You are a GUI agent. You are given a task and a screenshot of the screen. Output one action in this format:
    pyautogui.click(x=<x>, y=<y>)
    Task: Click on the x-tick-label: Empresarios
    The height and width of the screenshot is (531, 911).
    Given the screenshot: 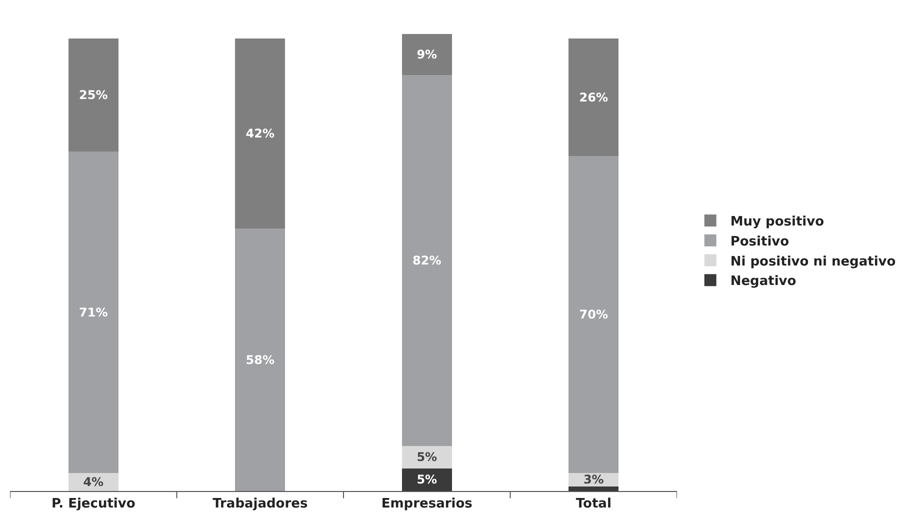 What is the action you would take?
    pyautogui.click(x=427, y=504)
    